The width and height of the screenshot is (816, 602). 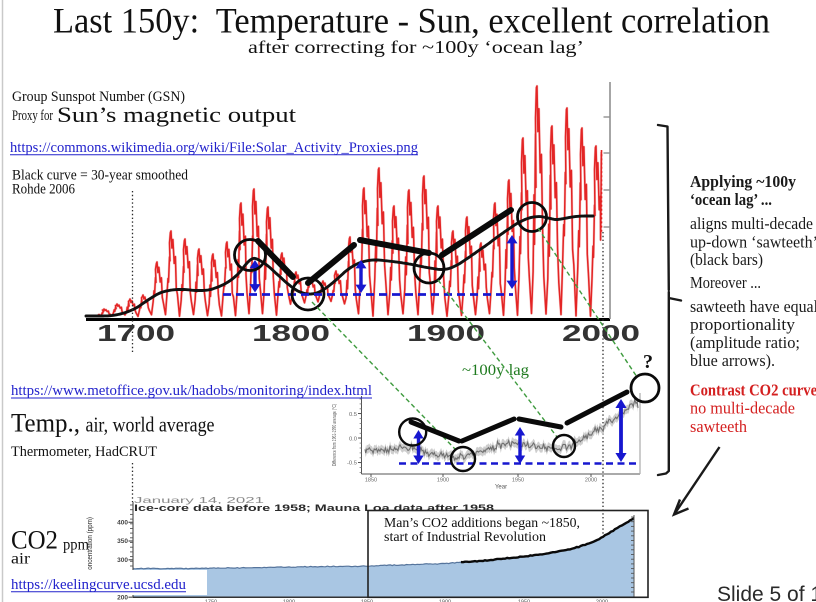 What do you see at coordinates (743, 324) in the screenshot?
I see `svg-text: proportionality` at bounding box center [743, 324].